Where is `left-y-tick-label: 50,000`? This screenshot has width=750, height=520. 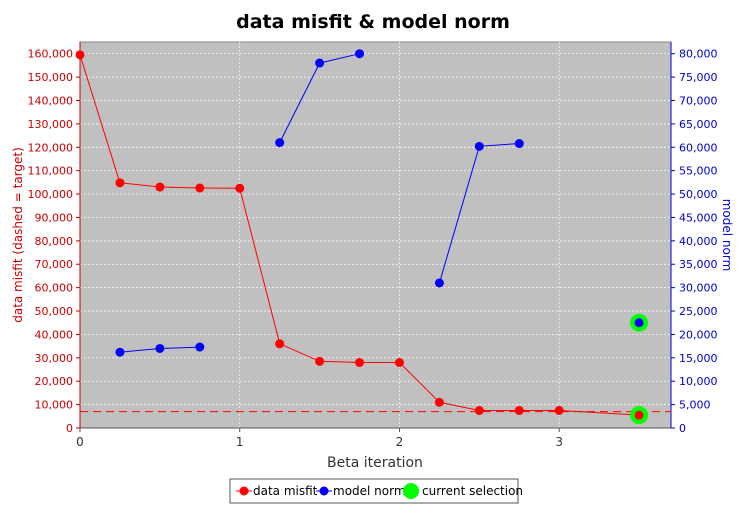 left-y-tick-label: 50,000 is located at coordinates (54, 311).